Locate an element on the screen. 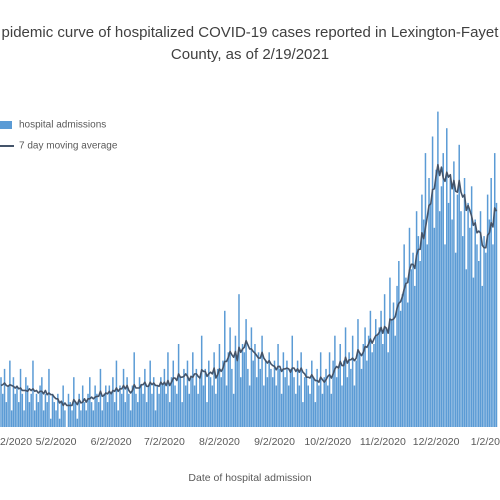 This screenshot has width=500, height=500. legend-swatch is located at coordinates (6, 125).